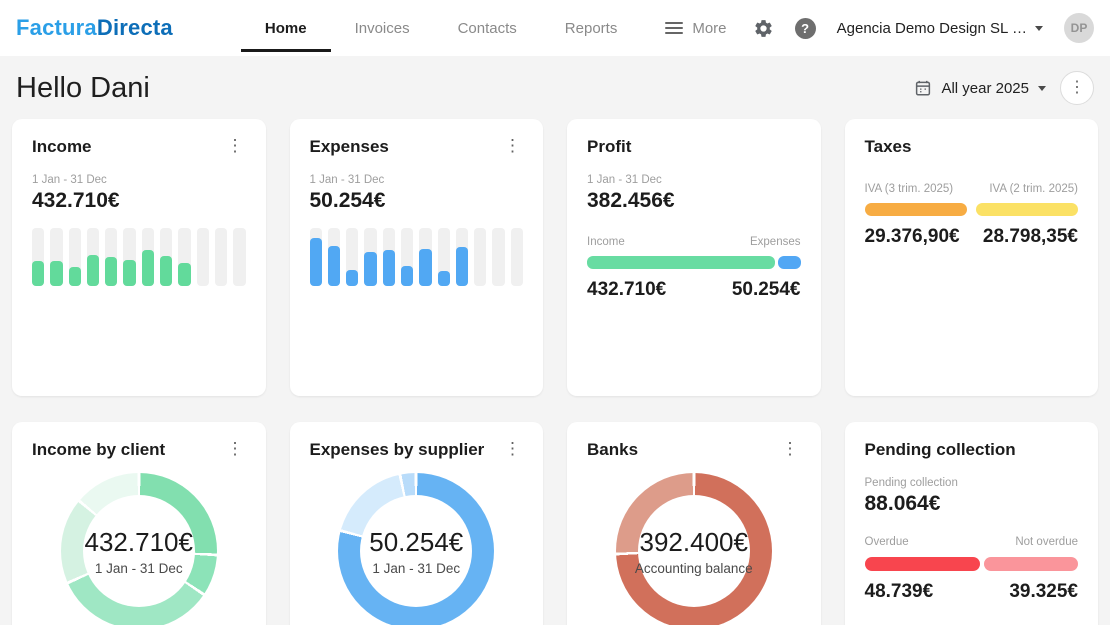 This screenshot has width=1110, height=625. Describe the element at coordinates (134, 27) in the screenshot. I see `logo-text-directa: Directa` at that location.